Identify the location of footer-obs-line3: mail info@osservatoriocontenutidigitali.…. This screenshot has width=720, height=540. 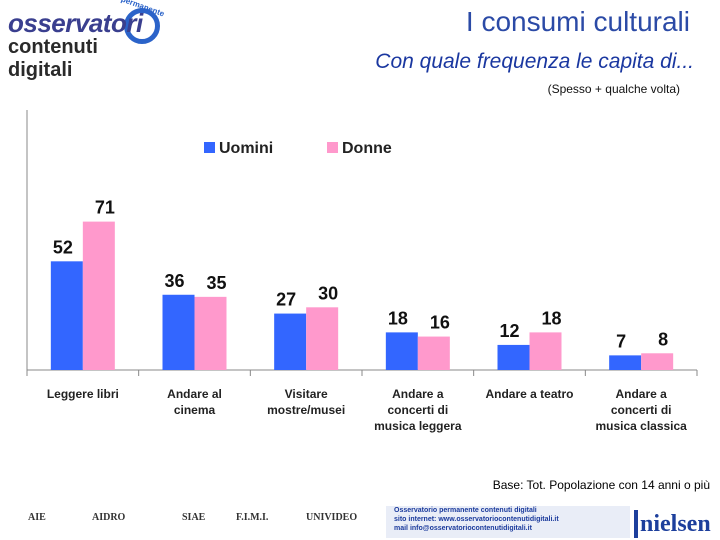
(463, 528).